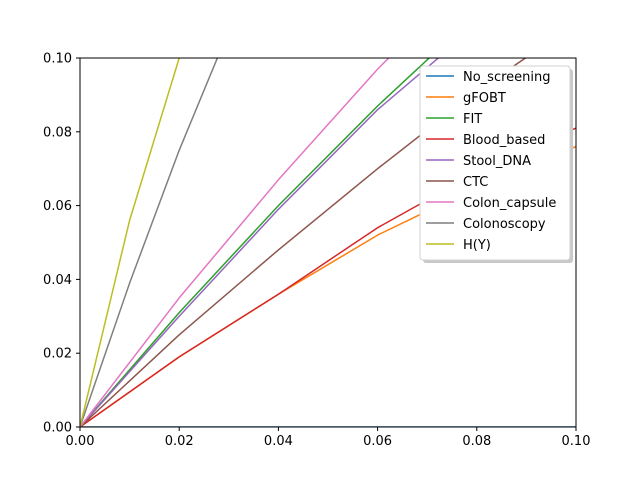 The height and width of the screenshot is (480, 640). What do you see at coordinates (57, 354) in the screenshot?
I see `y-tick-label: 0.02` at bounding box center [57, 354].